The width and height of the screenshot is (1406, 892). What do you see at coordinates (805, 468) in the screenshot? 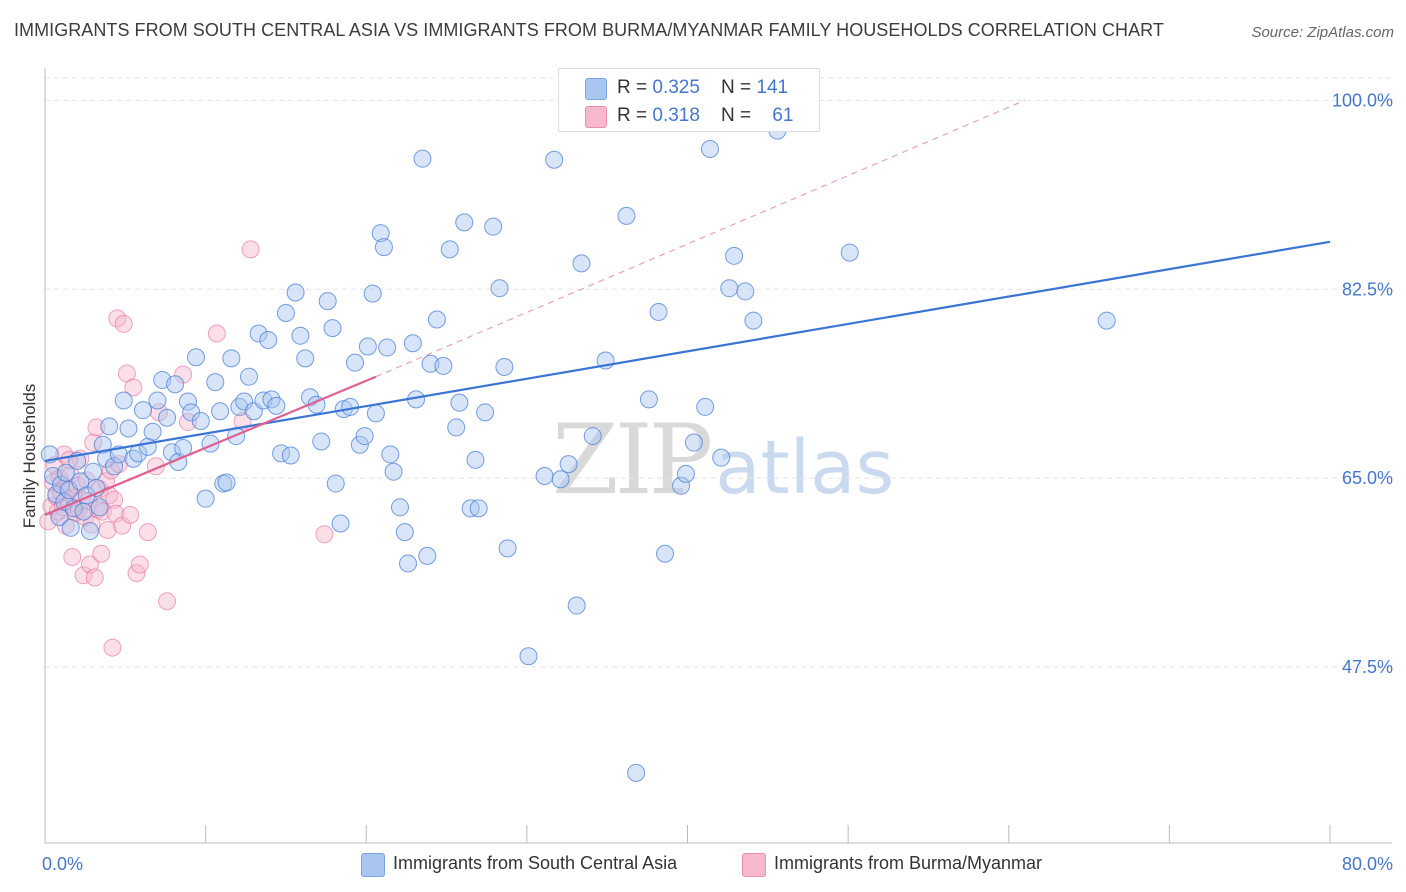
I see `watermark-atlas: atlas` at bounding box center [805, 468].